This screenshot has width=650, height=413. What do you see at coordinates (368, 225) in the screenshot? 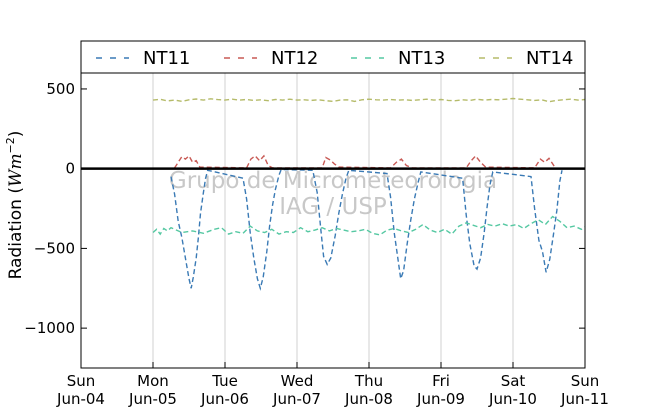
I see `series-line-nt13` at bounding box center [368, 225].